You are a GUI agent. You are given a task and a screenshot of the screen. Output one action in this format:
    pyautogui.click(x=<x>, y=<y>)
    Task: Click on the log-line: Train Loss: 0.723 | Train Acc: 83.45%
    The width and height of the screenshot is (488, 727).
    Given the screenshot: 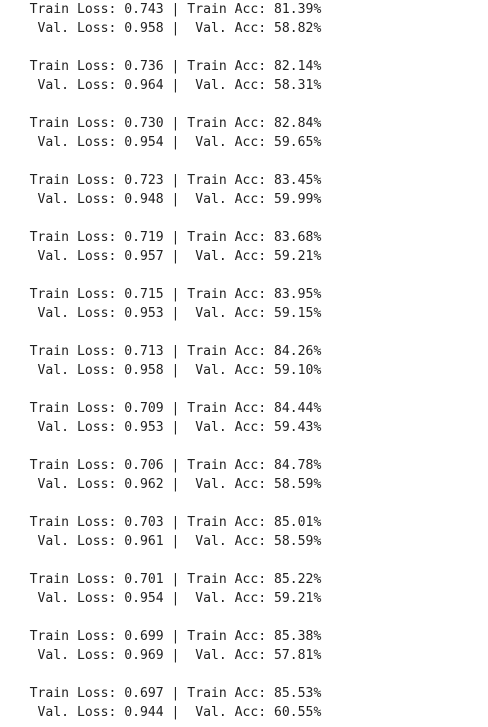 What is the action you would take?
    pyautogui.click(x=164, y=180)
    